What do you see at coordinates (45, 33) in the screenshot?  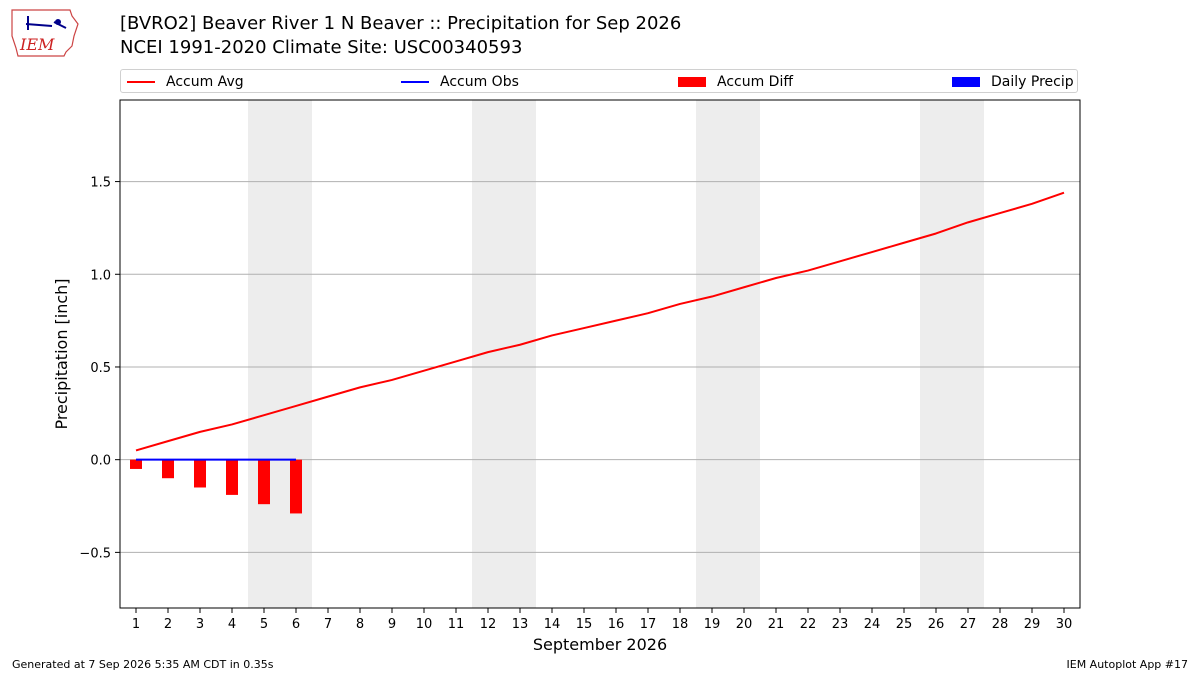 I see `iem-logo: IEM` at bounding box center [45, 33].